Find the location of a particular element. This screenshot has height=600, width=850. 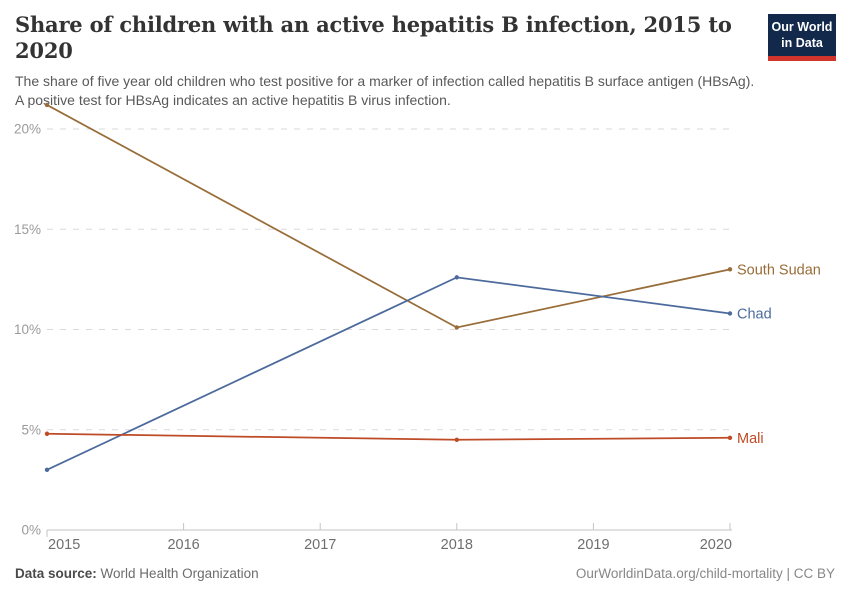

owid-logo-line2: in Data is located at coordinates (802, 43).